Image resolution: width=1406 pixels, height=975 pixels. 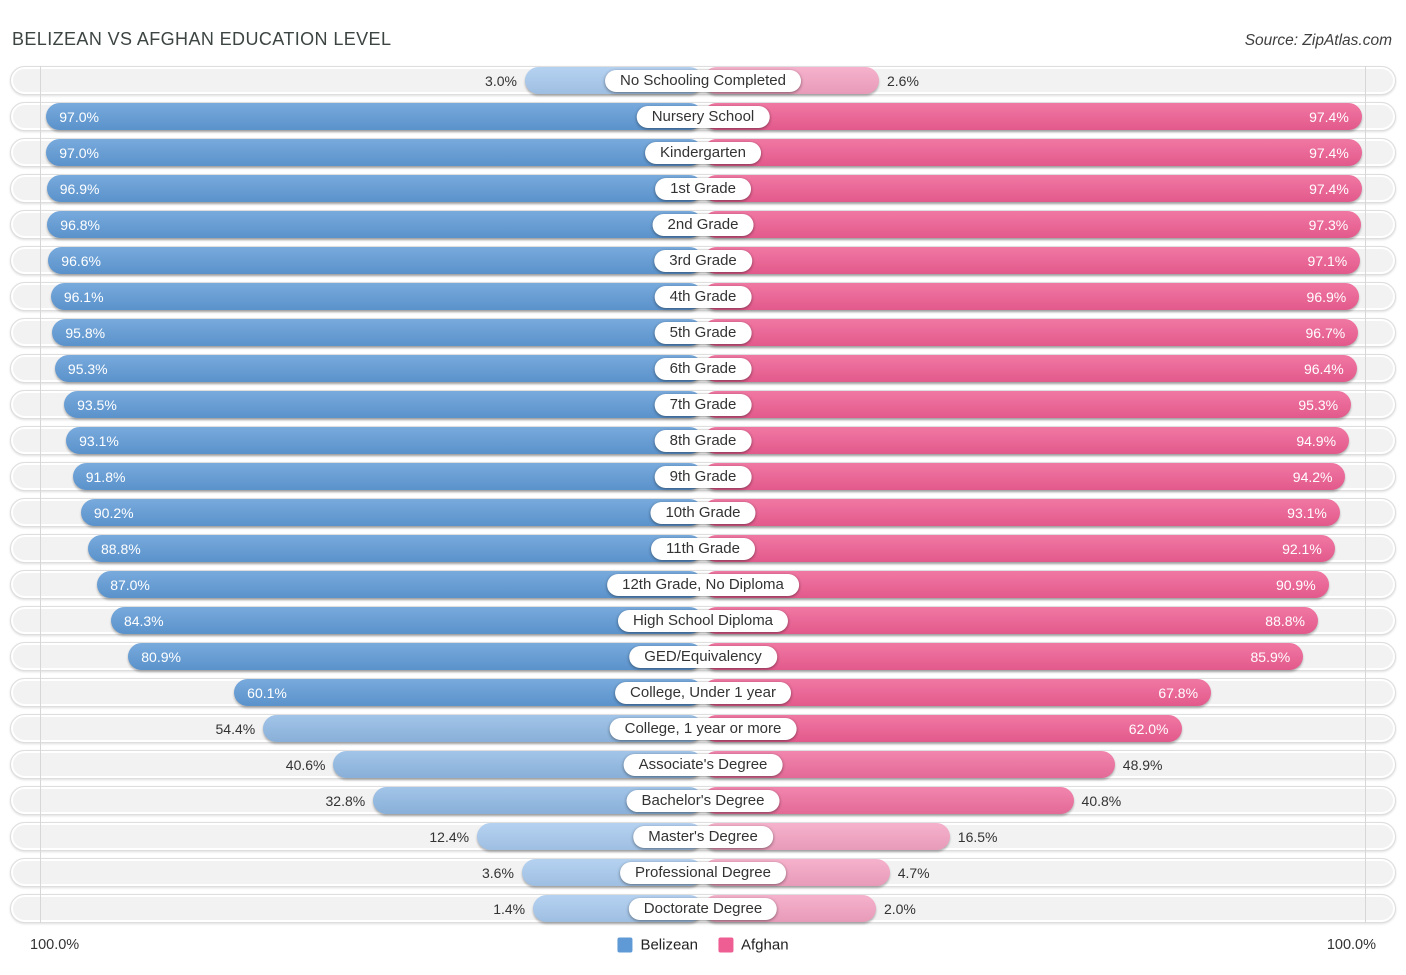 I want to click on belizean-half: 40.6%, so click(x=357, y=764).